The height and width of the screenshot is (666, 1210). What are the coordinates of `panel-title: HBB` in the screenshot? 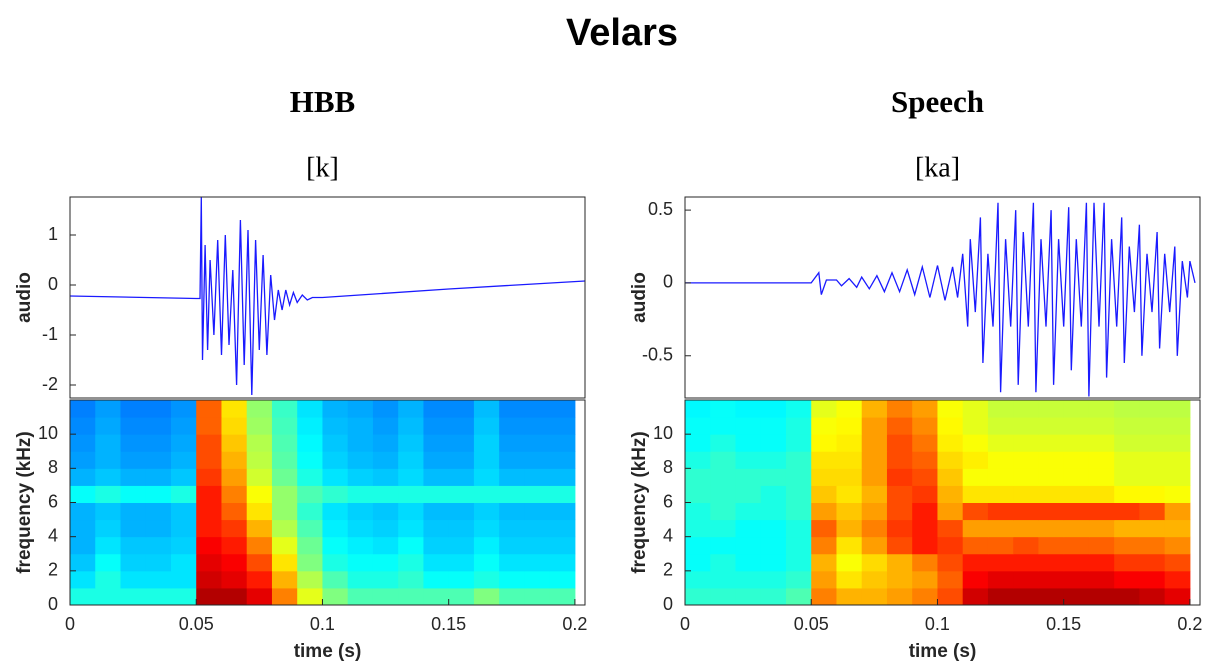 It's located at (322, 101).